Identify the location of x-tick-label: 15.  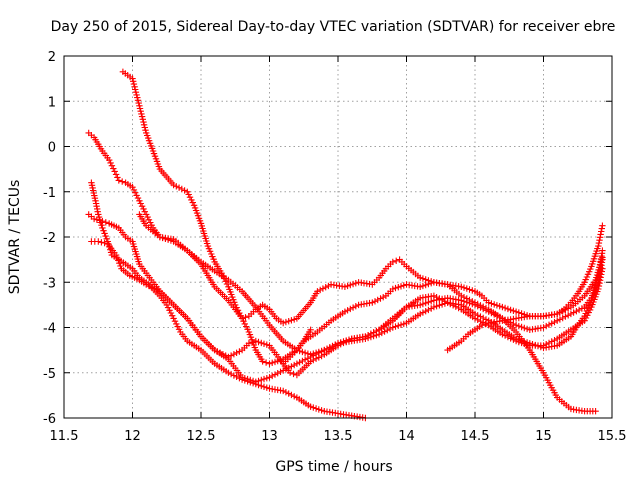
(543, 436).